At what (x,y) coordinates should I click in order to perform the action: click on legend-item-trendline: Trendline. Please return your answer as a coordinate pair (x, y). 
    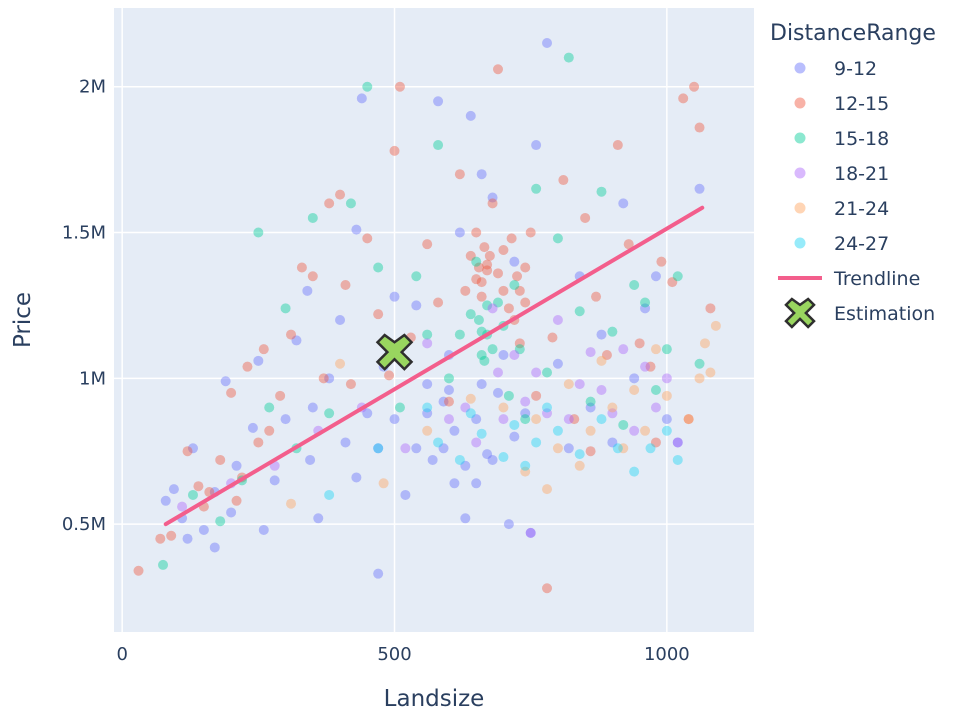
    Looking at the image, I should click on (849, 279).